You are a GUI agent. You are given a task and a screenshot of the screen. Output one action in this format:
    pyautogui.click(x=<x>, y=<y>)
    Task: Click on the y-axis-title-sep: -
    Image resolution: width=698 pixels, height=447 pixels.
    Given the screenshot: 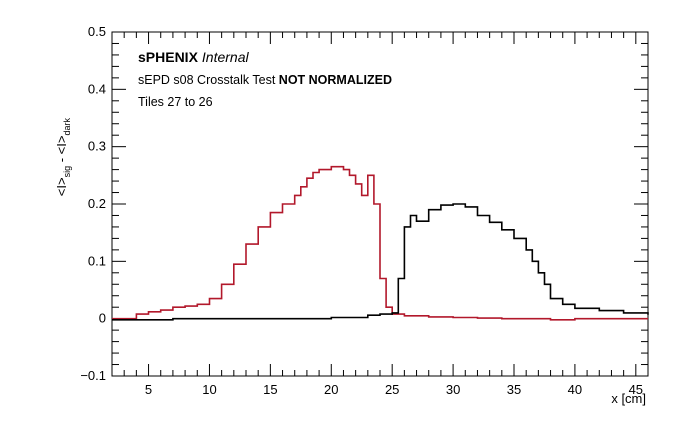 What is the action you would take?
    pyautogui.click(x=61, y=160)
    